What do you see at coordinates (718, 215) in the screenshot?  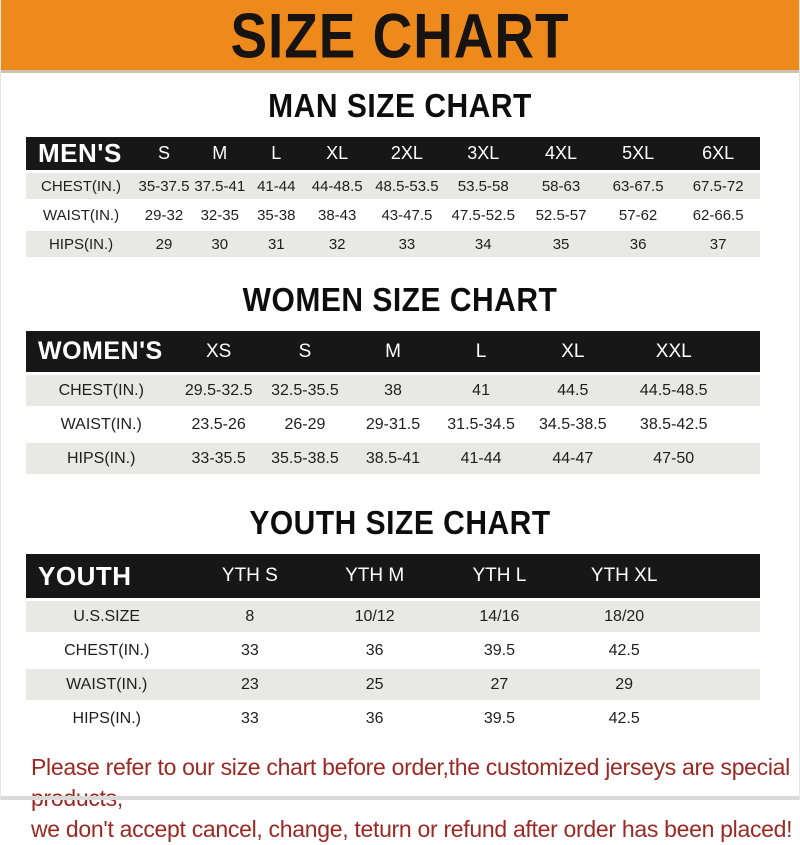 I see `size-value-cell: 62-66.5` at bounding box center [718, 215].